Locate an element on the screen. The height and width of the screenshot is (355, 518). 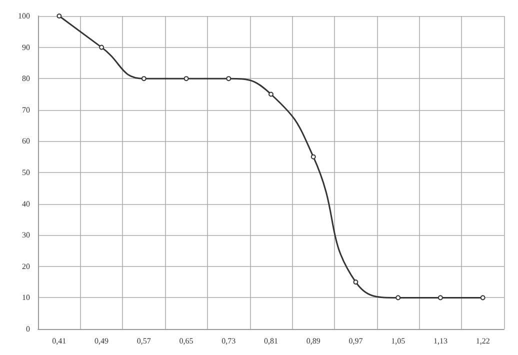
y-tick-label: 10 is located at coordinates (26, 297).